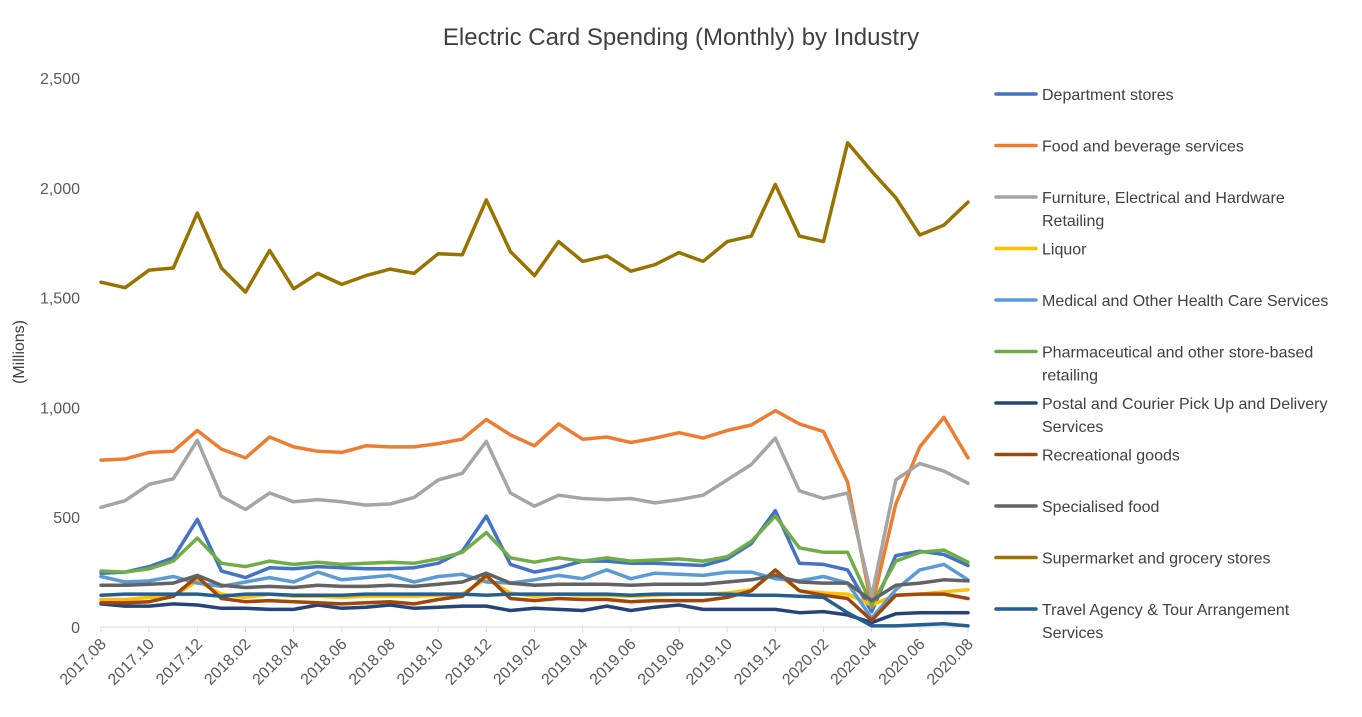 Image resolution: width=1362 pixels, height=717 pixels. I want to click on x-tick-label: 2018.06, so click(324, 662).